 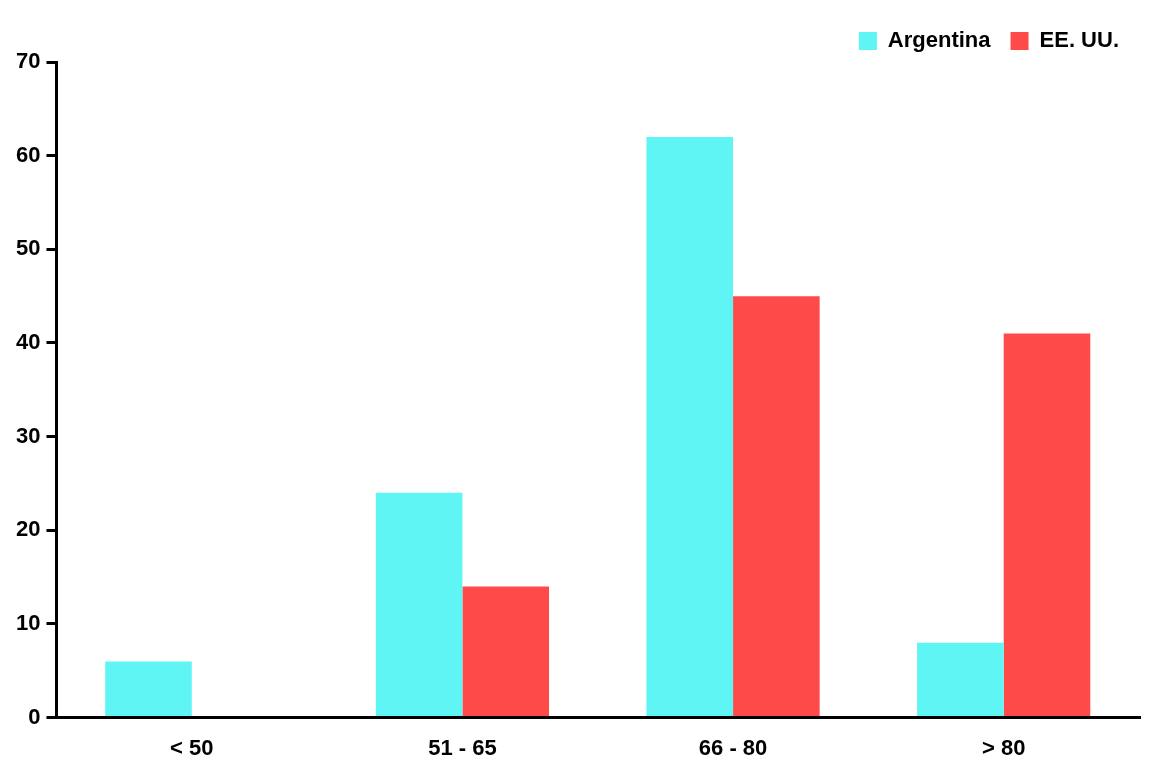 What do you see at coordinates (28, 248) in the screenshot?
I see `y-tick-label: 50` at bounding box center [28, 248].